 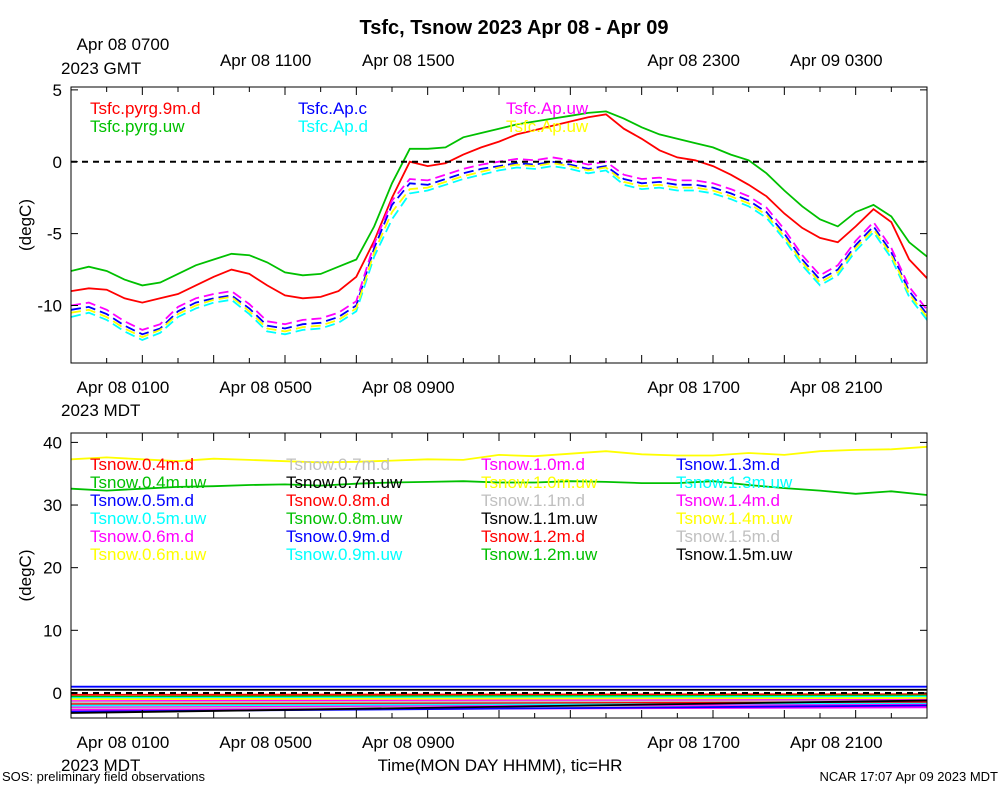 I want to click on legend-entry: Tsnow.0.9m.uw, so click(x=344, y=554).